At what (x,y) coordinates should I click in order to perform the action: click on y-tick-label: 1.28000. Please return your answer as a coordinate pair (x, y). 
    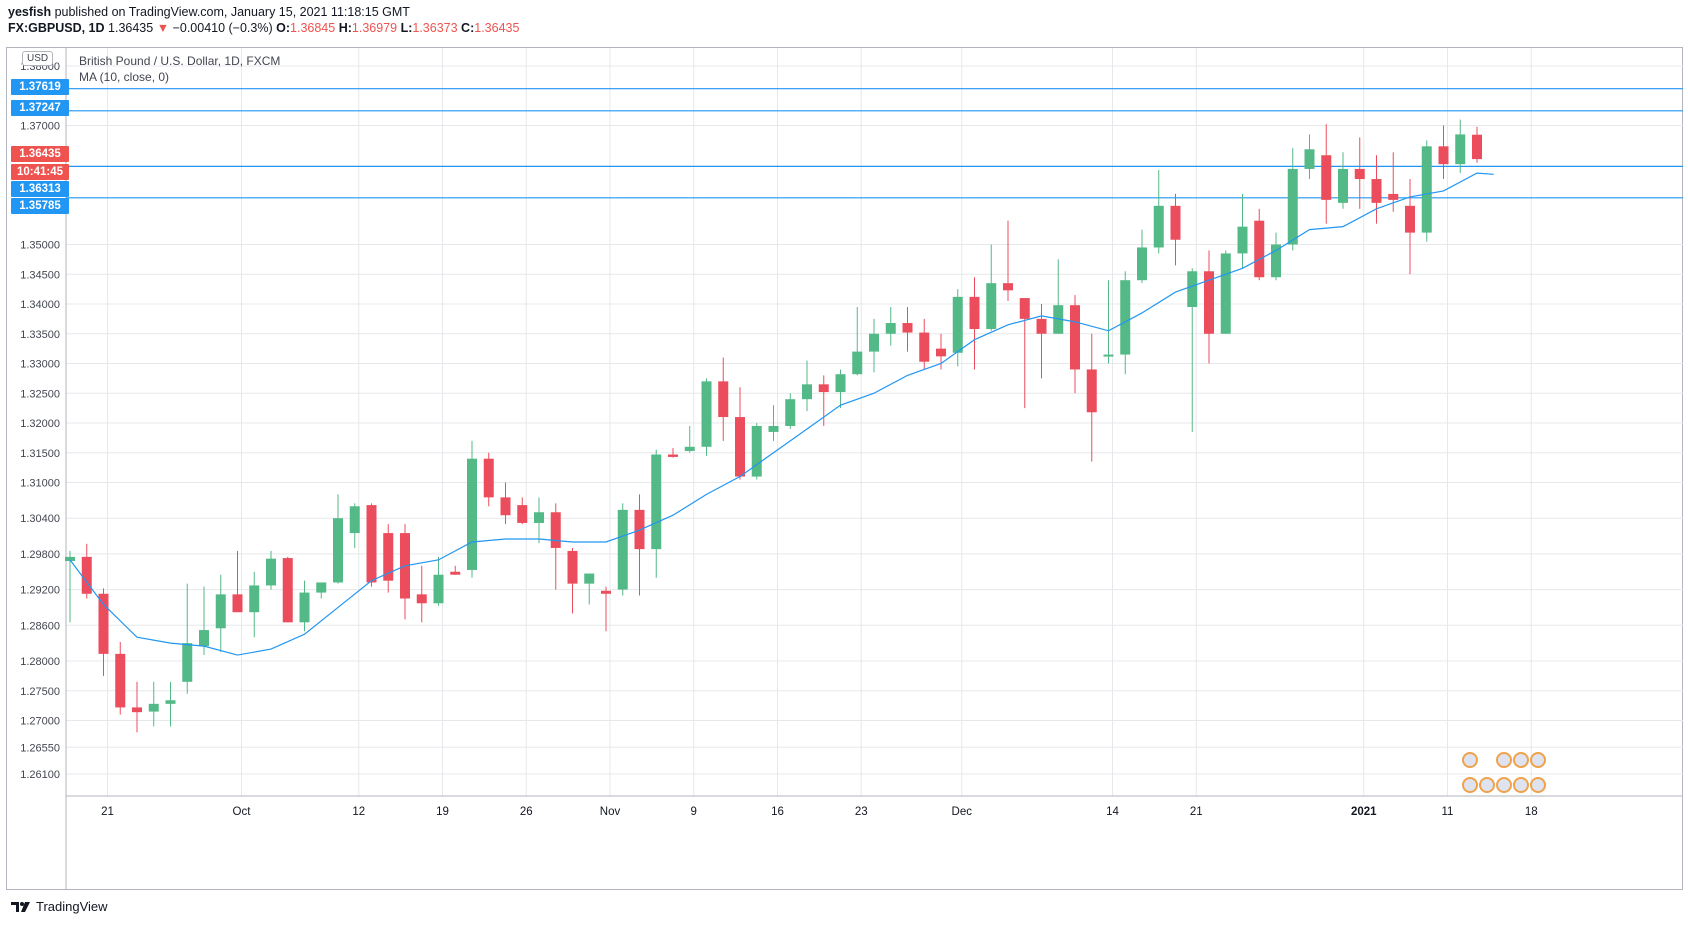
    Looking at the image, I should click on (40, 662).